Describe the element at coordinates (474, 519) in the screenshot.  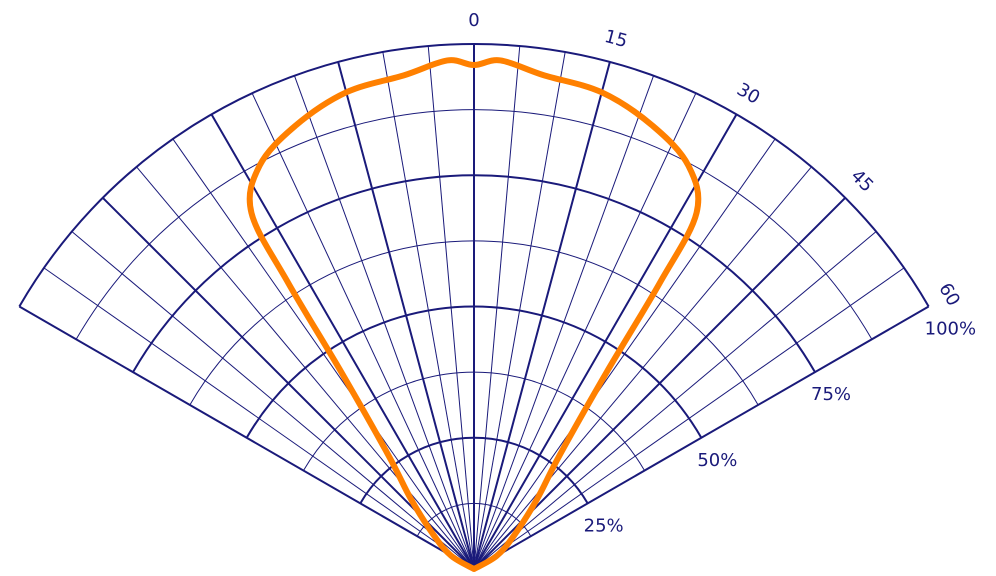
I see `ring-12.5` at that location.